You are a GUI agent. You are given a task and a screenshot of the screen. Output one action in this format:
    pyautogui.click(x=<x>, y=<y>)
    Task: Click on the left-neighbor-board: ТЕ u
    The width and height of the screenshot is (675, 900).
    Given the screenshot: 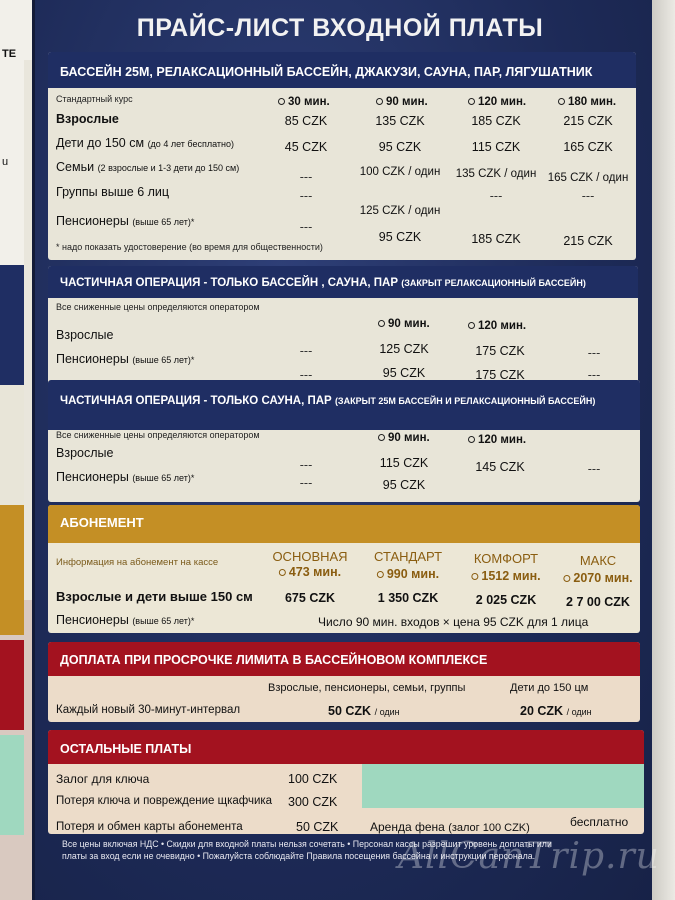 What is the action you would take?
    pyautogui.click(x=18, y=450)
    